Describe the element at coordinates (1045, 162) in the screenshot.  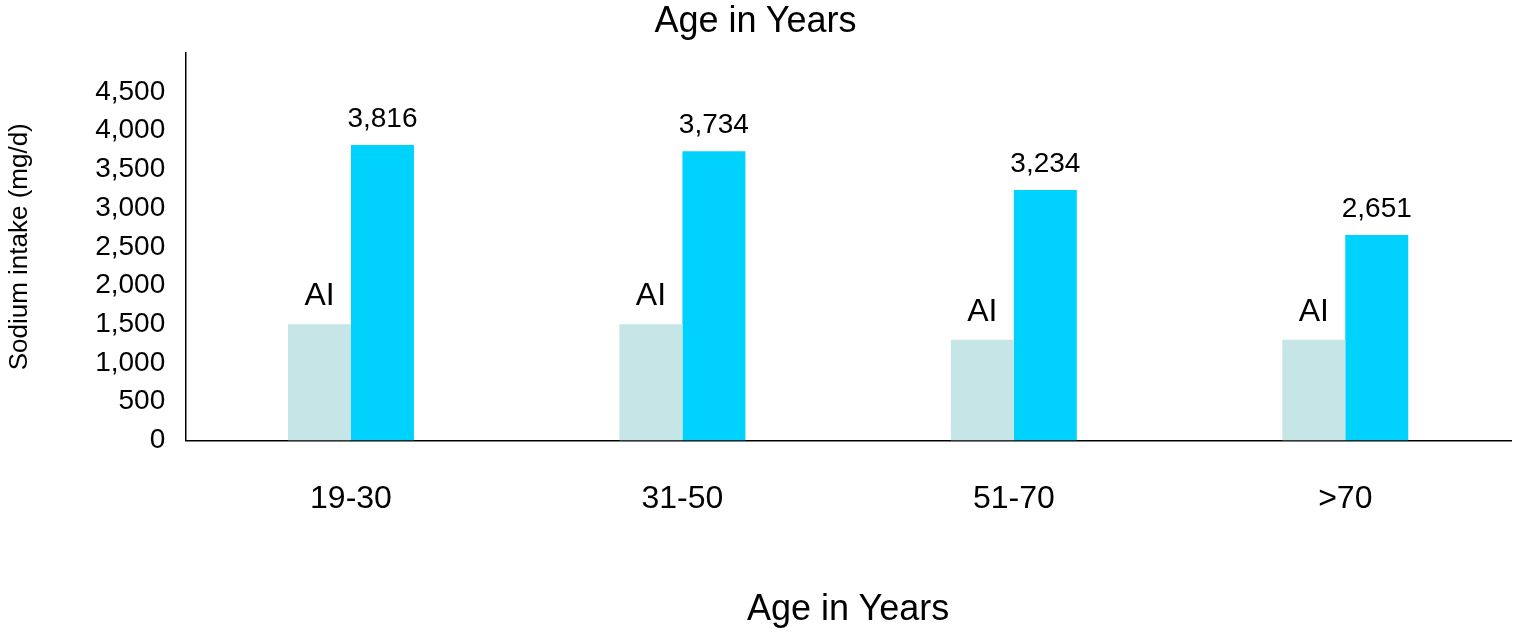
I see `data-label: 3,234` at that location.